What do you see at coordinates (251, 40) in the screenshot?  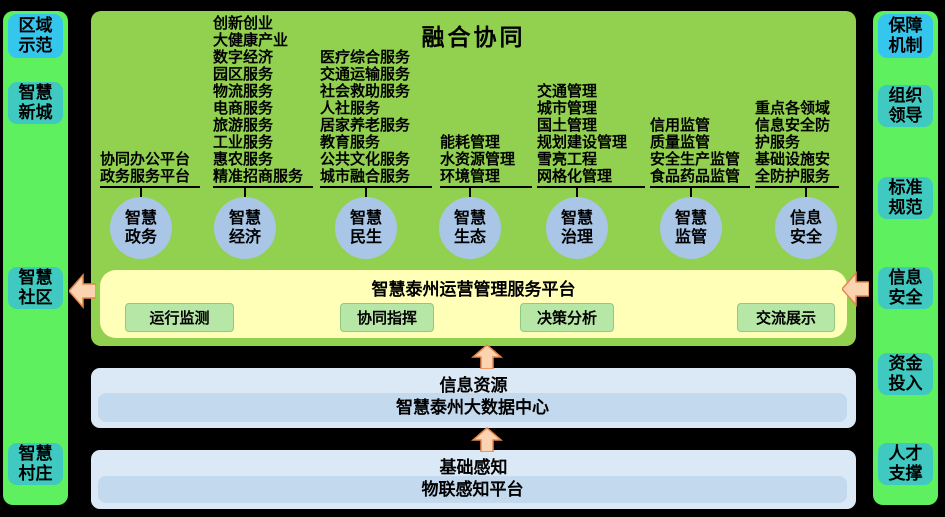 I see `service-item: 大健康产业` at bounding box center [251, 40].